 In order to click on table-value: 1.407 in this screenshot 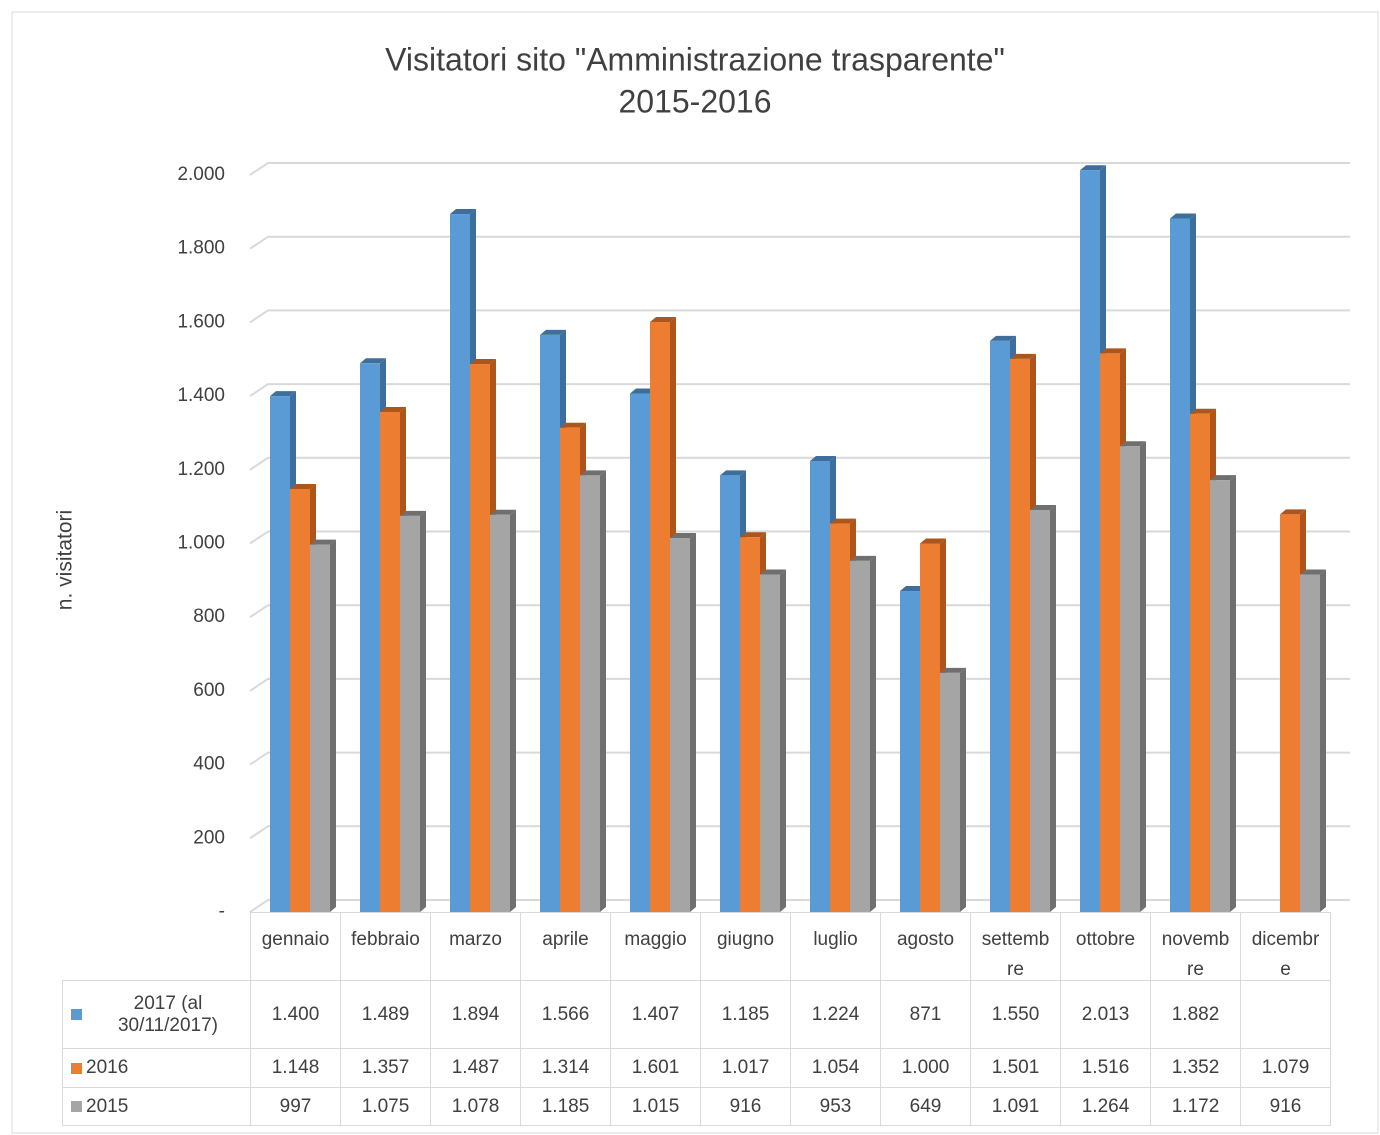, I will do `click(655, 1014)`.